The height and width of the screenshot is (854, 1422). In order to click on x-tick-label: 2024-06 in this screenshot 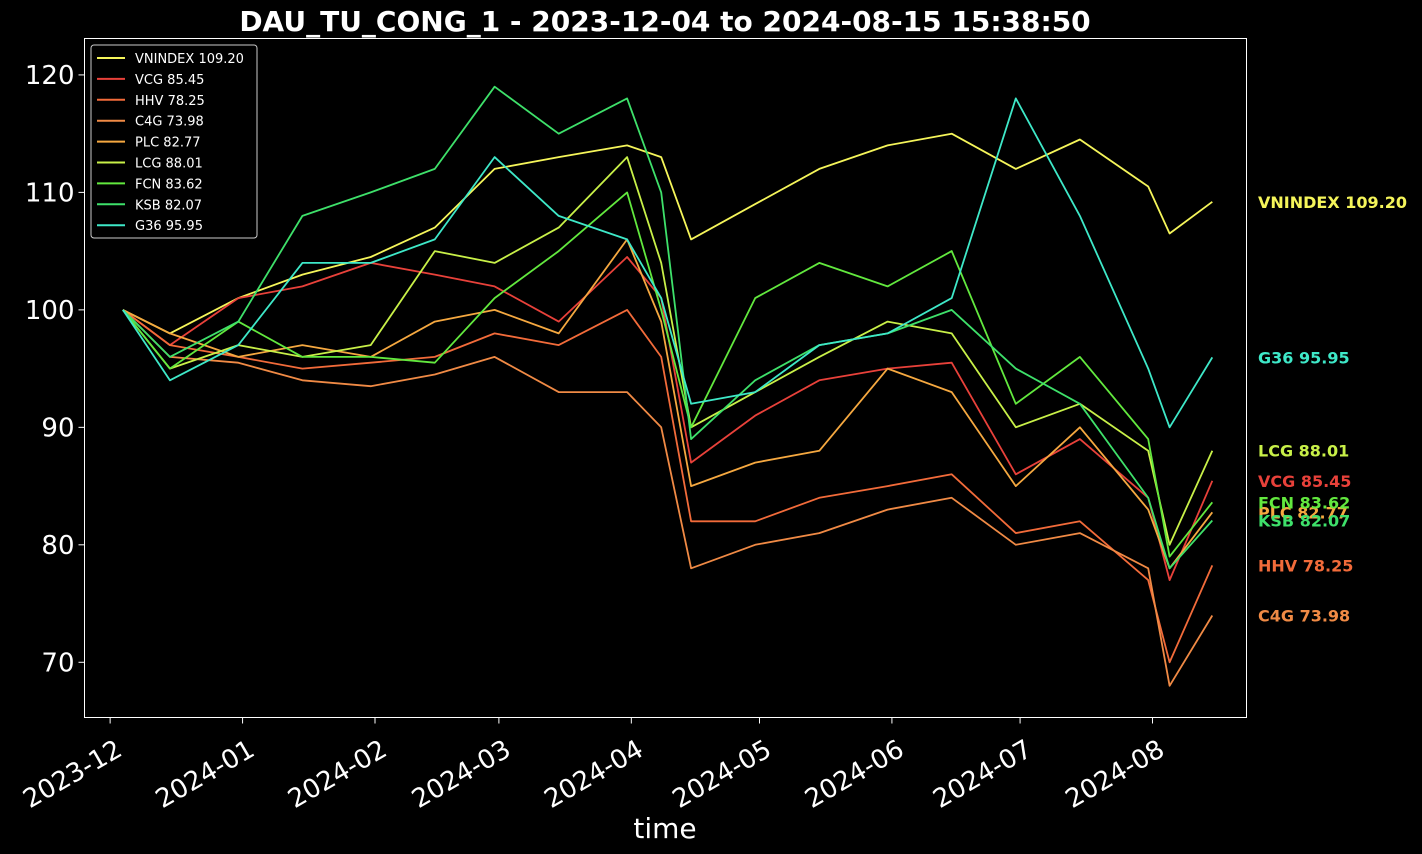, I will do `click(854, 774)`.